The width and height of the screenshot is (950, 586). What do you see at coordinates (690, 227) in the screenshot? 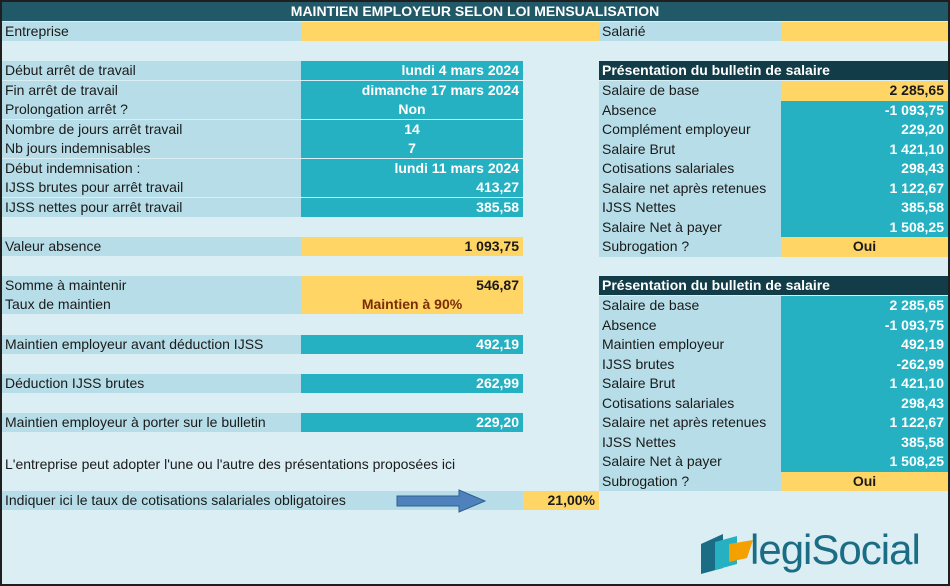
I see `panel1-row-label: Salaire Net à payer` at bounding box center [690, 227].